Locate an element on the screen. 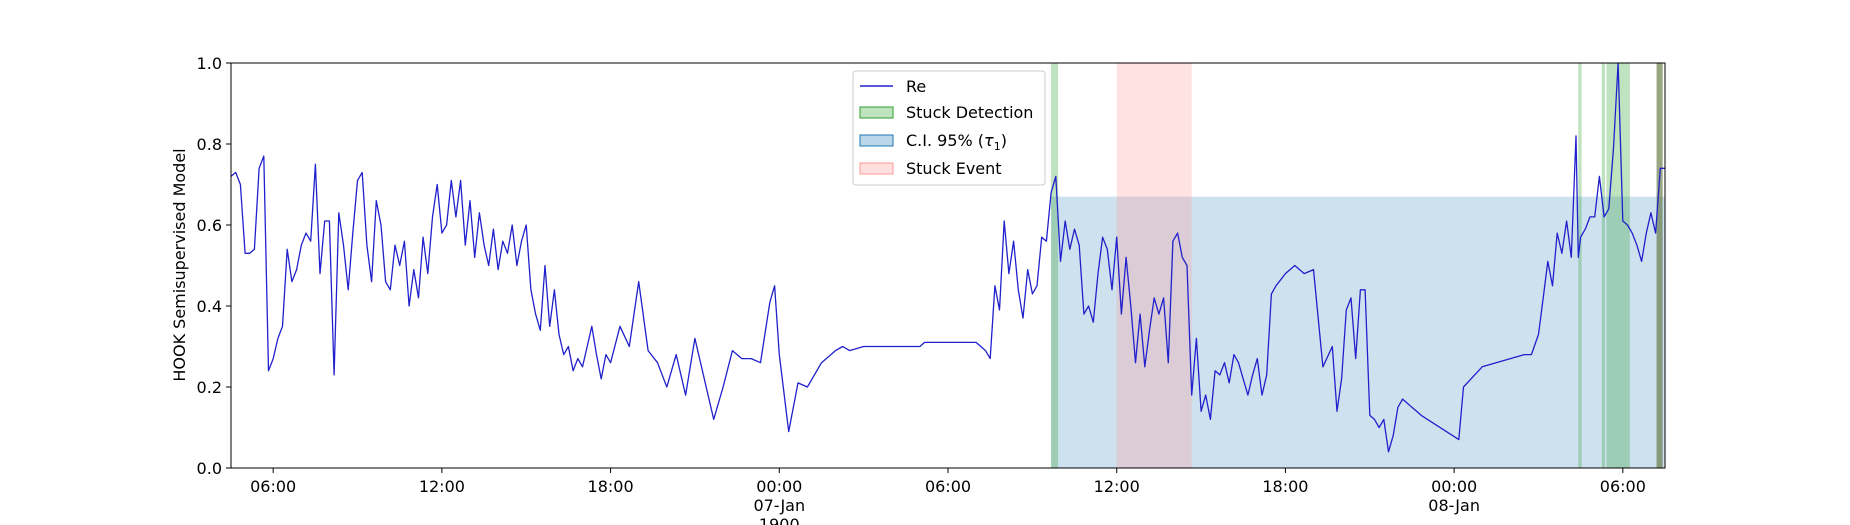  legend-ci-suffix: ) is located at coordinates (1004, 140).